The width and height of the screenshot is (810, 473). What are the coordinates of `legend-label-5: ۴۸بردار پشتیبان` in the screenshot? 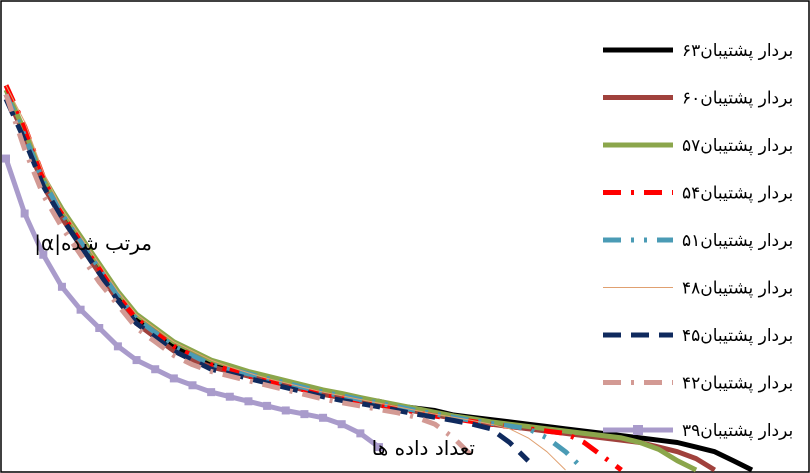 It's located at (737, 289).